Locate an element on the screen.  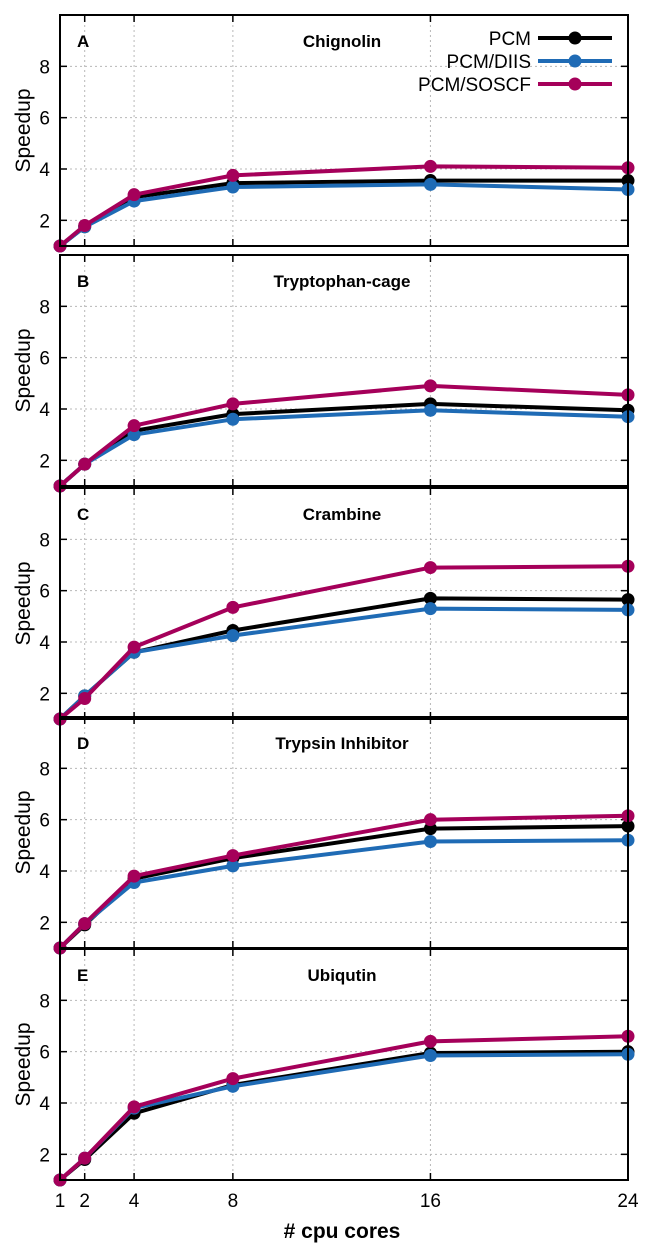
panel-label: D is located at coordinates (83, 743).